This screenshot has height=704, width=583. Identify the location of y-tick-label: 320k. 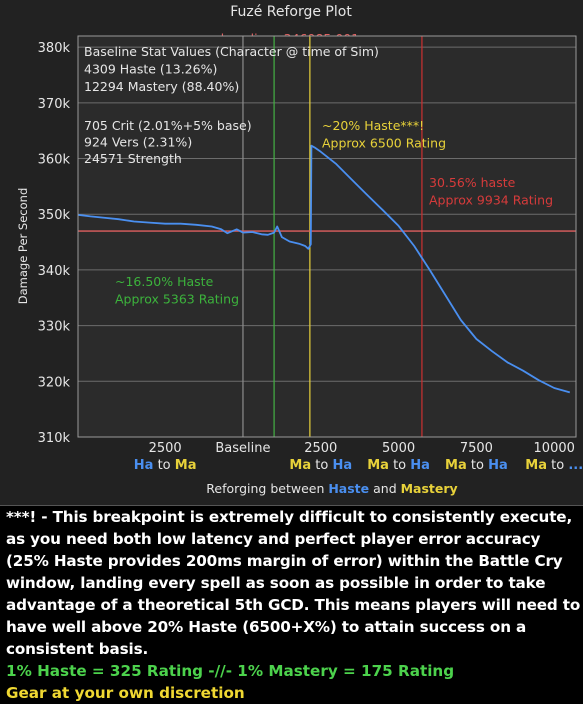
(54, 382).